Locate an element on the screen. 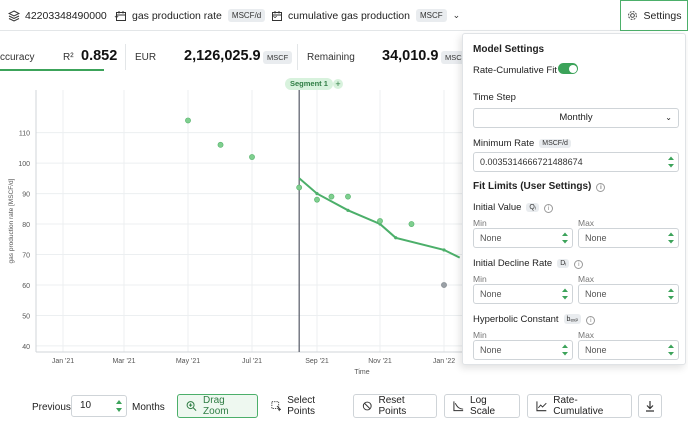 The image size is (688, 421). rate-selector: gas production rate MSCF/d ⌄ is located at coordinates (197, 15).